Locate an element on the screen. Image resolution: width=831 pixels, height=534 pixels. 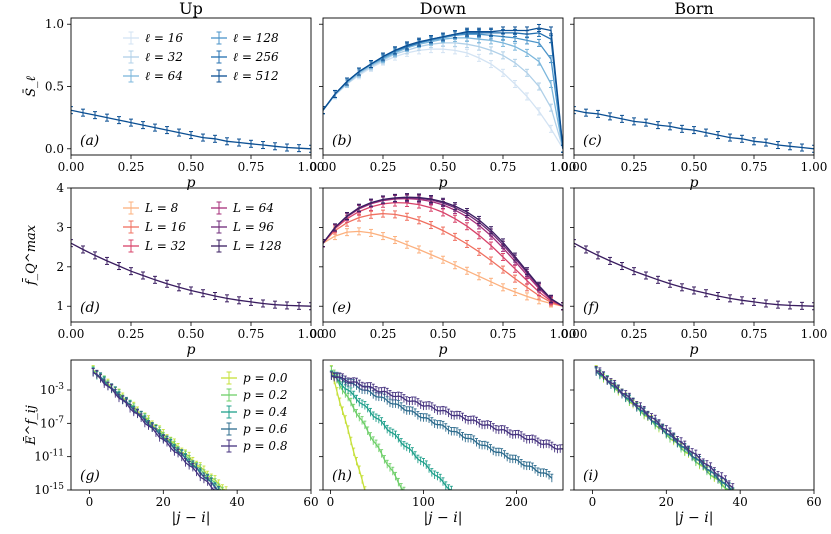
y-tick-label: 1.0 is located at coordinates (54, 24).